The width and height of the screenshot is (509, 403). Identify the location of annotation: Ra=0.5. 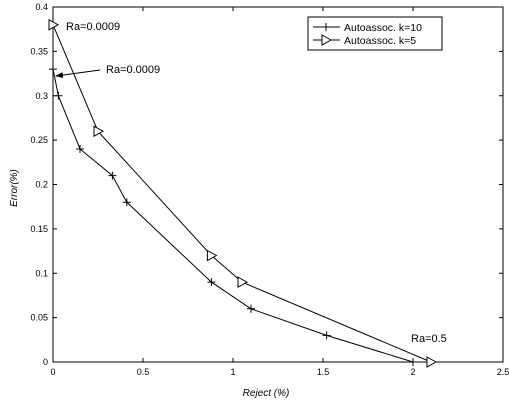
(429, 339).